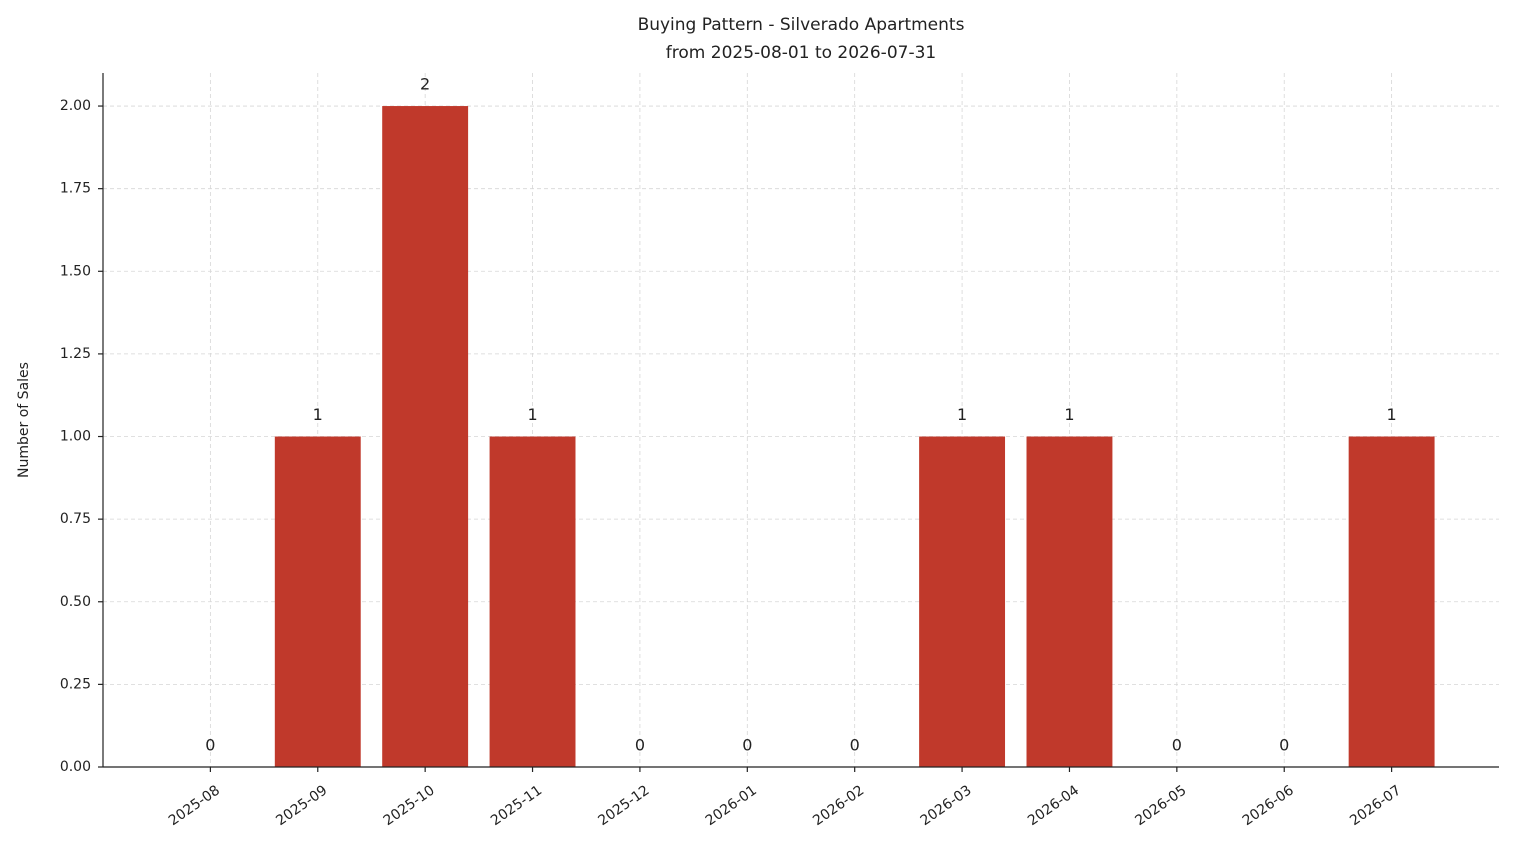 The image size is (1514, 863). I want to click on y-tick-label: 1.00, so click(75, 437).